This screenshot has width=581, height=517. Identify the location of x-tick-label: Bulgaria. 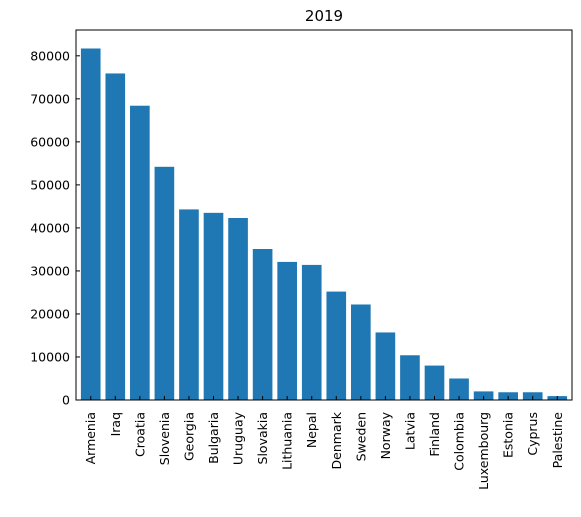
(213, 438).